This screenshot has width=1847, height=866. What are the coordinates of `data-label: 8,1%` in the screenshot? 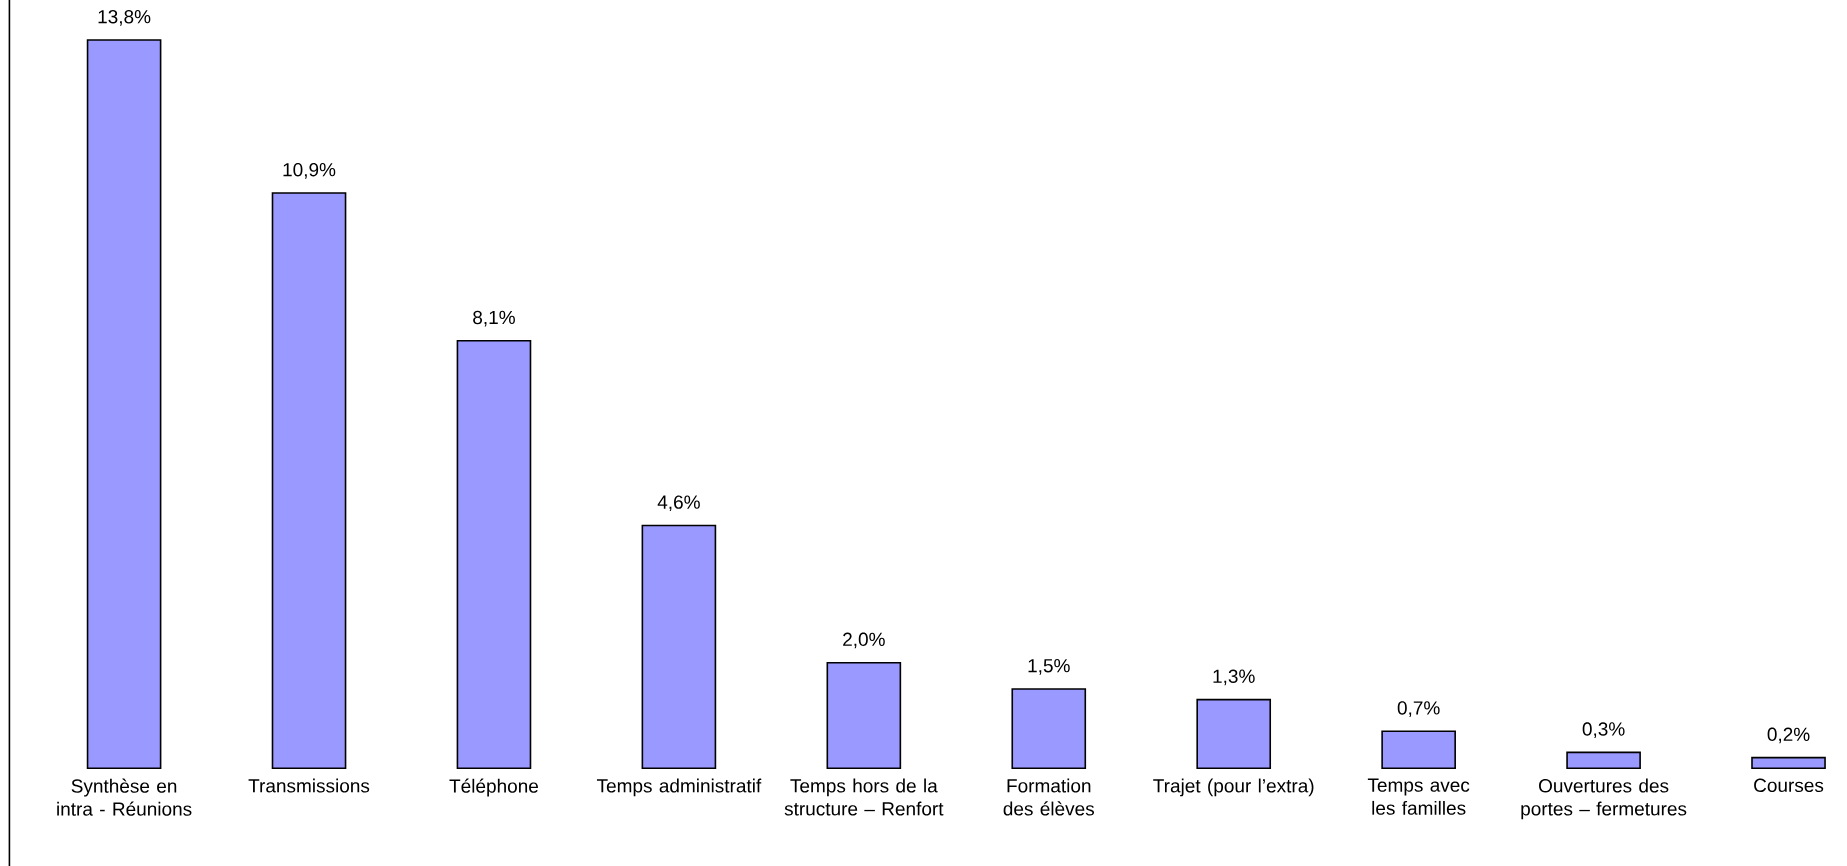 It's located at (494, 318).